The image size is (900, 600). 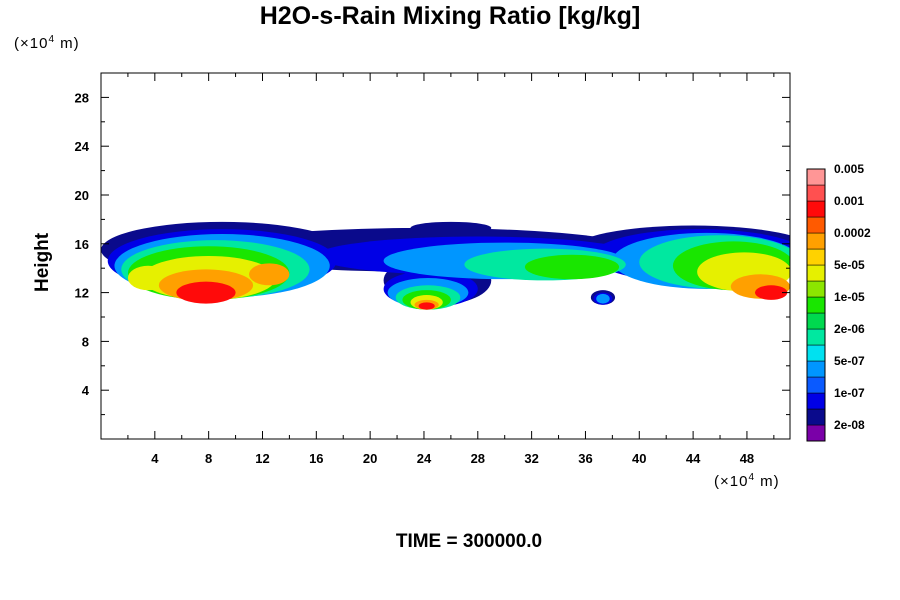 What do you see at coordinates (747, 458) in the screenshot?
I see `x-tick-label-48: 48` at bounding box center [747, 458].